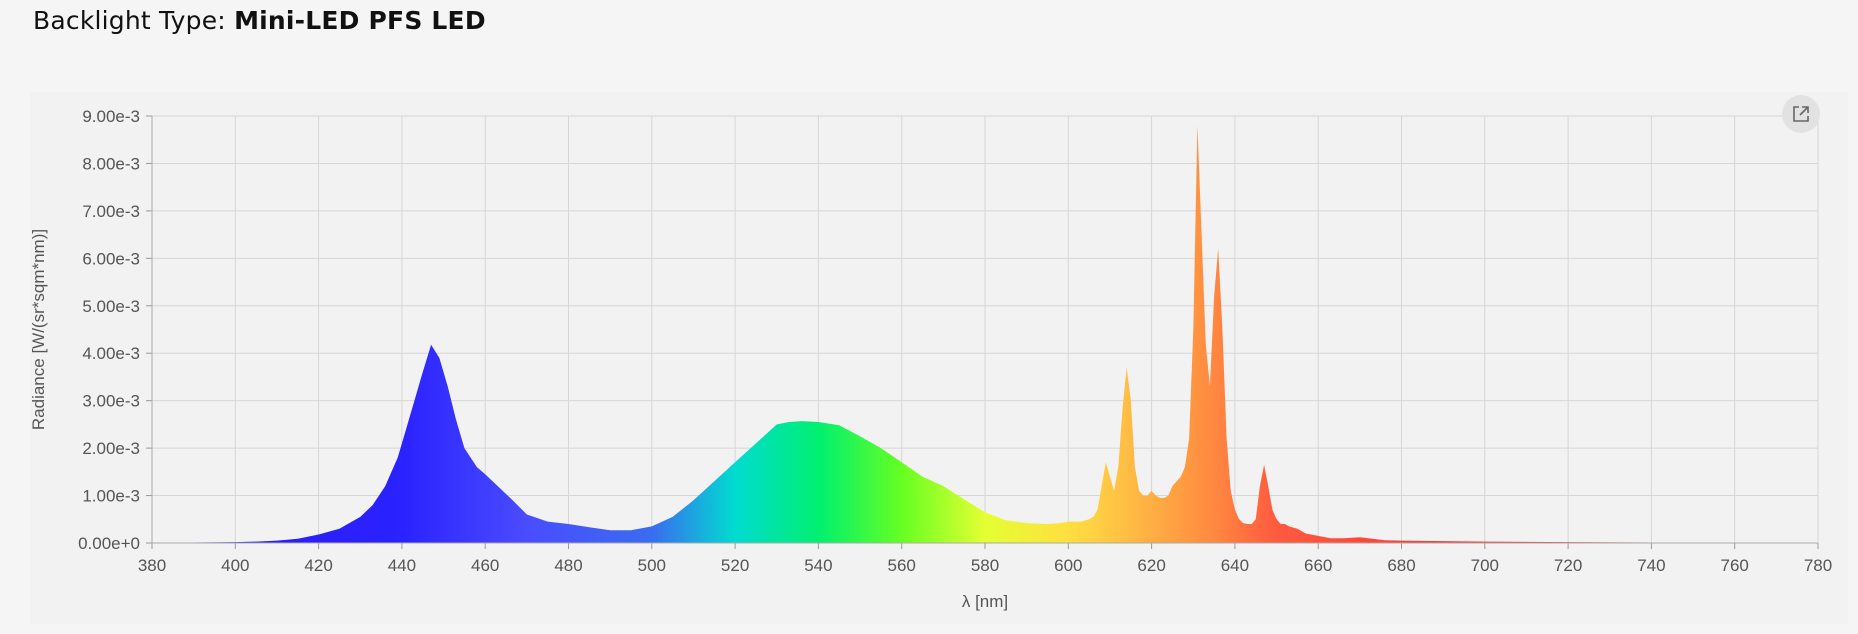 This screenshot has height=634, width=1858. Describe the element at coordinates (235, 565) in the screenshot. I see `x-tick-label: 400` at that location.